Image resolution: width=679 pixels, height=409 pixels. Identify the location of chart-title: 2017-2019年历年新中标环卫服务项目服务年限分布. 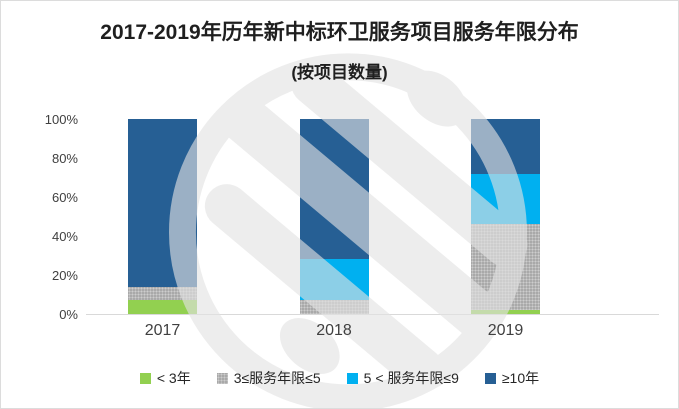
(339, 32).